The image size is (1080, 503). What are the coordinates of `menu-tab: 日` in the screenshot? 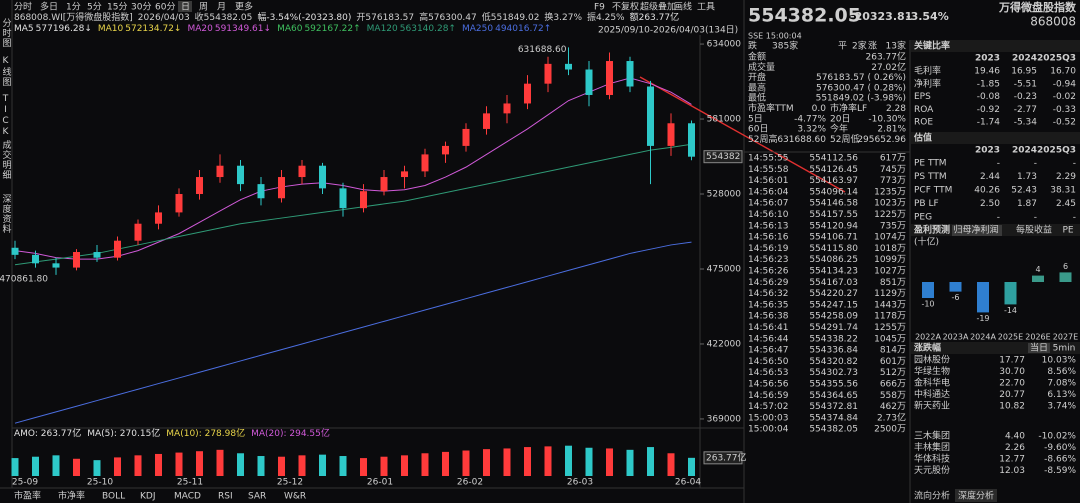 It's located at (185, 7).